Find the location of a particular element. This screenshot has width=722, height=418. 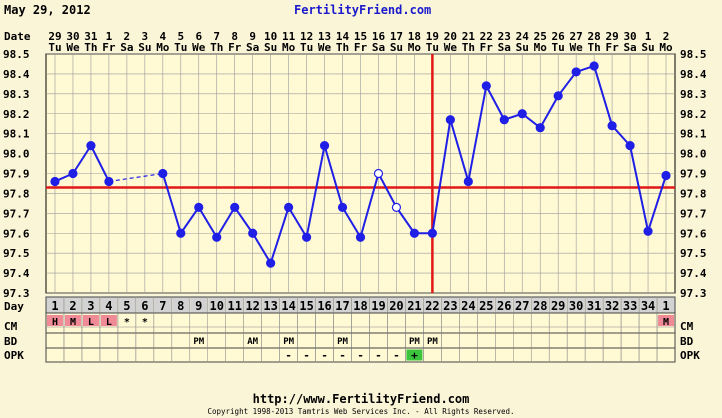

weekday-label: Mo is located at coordinates (415, 47).